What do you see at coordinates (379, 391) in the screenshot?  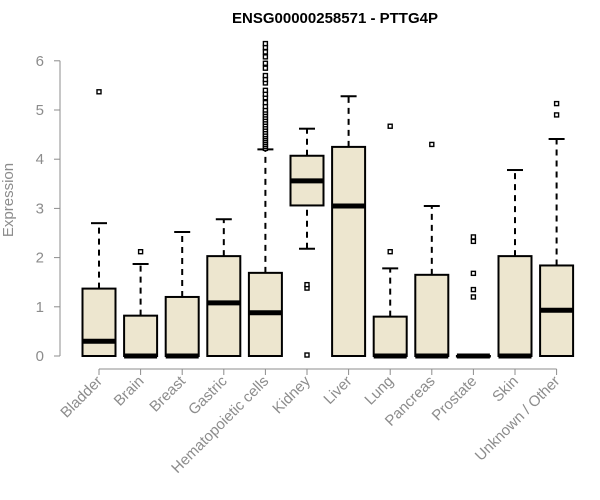 I see `x-tick-label: Lung` at bounding box center [379, 391].